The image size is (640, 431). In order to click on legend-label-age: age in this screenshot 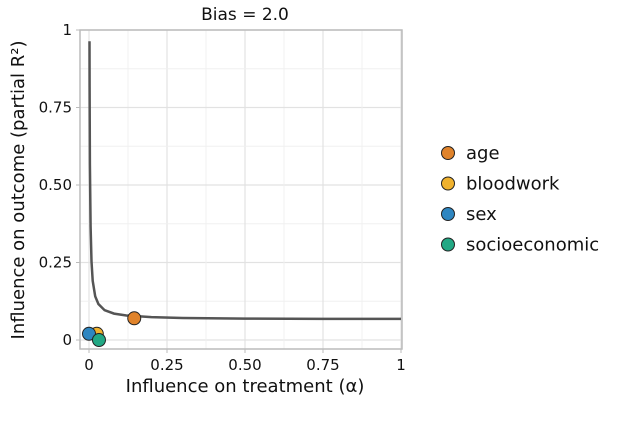, I will do `click(483, 153)`.